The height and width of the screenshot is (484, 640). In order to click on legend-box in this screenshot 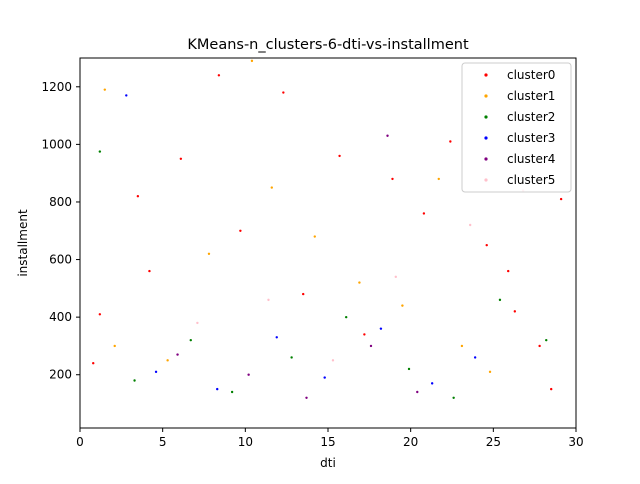, I will do `click(516, 127)`.